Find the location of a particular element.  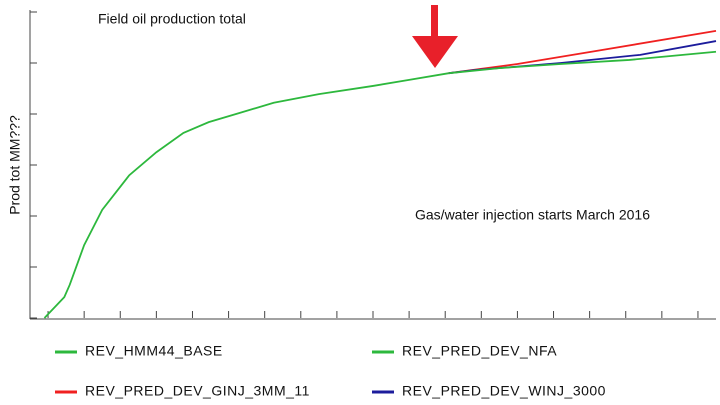

annotation: Gas/water injection starts March 2016 is located at coordinates (532, 215).